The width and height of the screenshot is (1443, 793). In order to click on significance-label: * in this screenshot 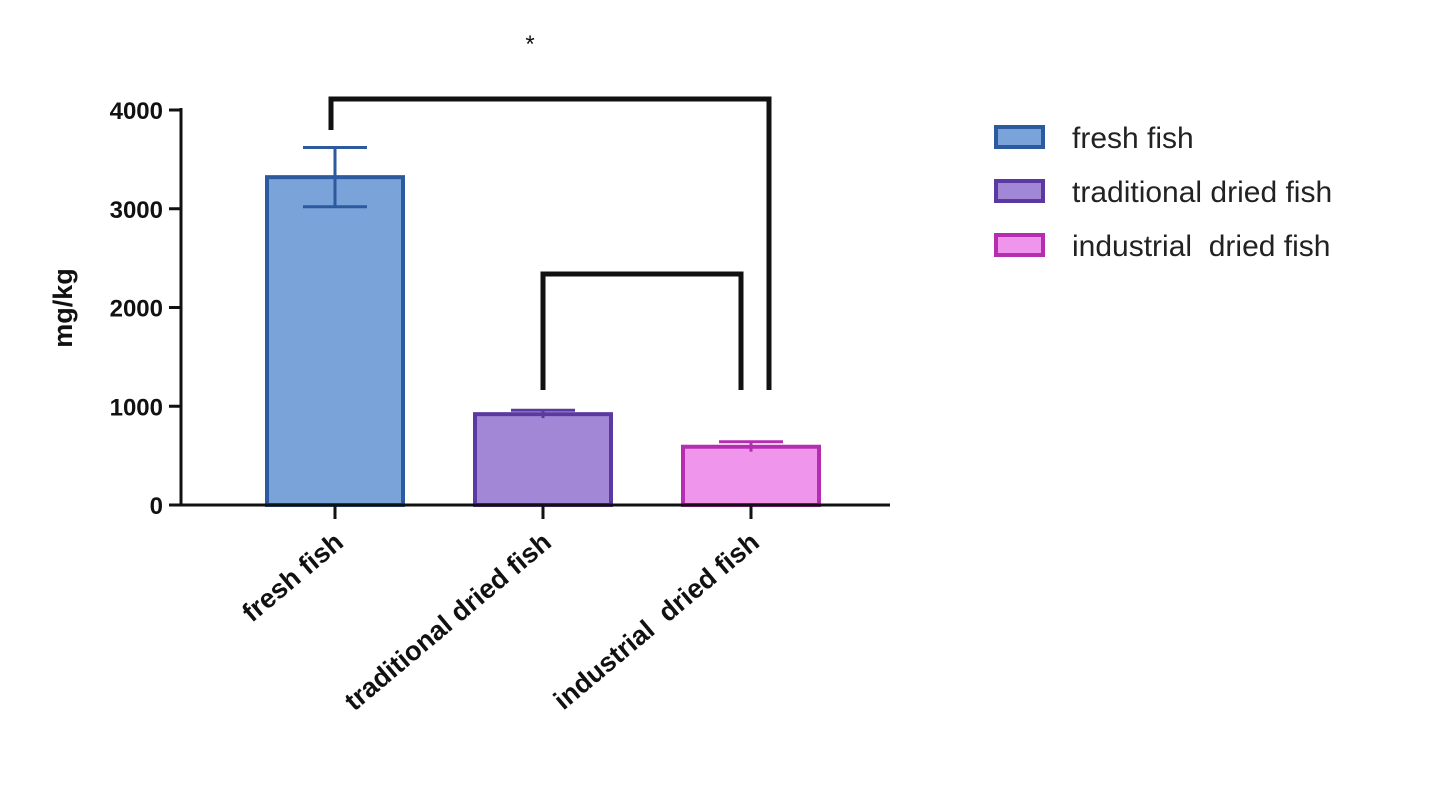, I will do `click(529, 44)`.